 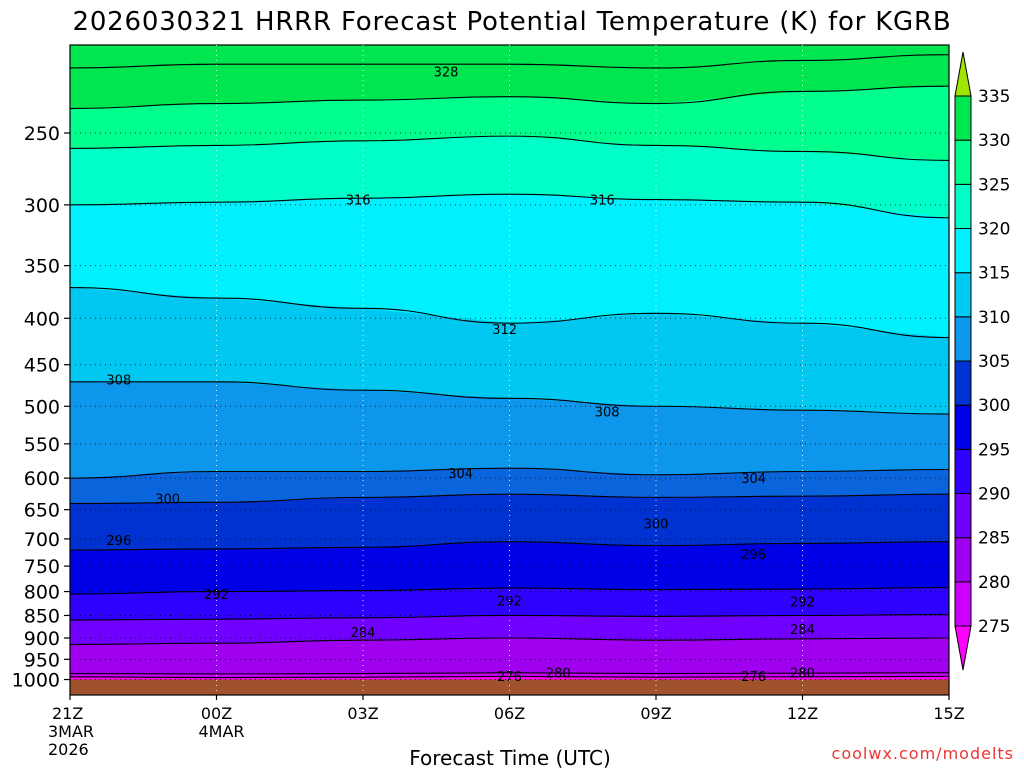 I want to click on x-tick-label-18-0: 15Z, so click(x=948, y=713).